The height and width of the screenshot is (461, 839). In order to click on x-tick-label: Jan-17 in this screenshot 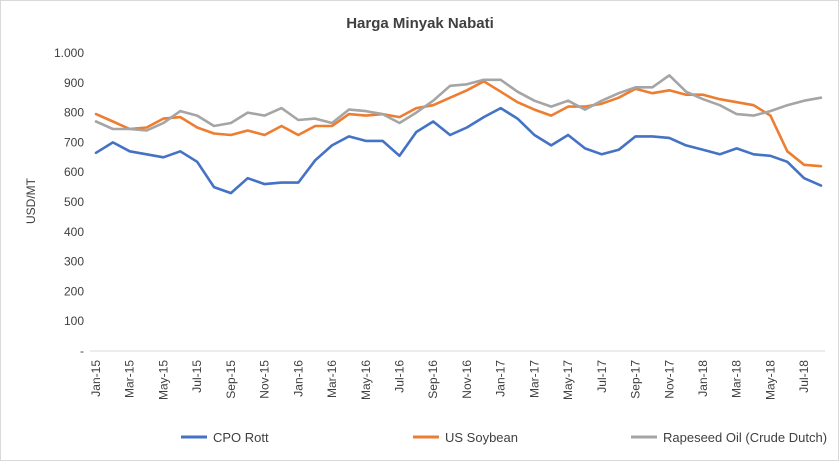, I will do `click(501, 378)`.